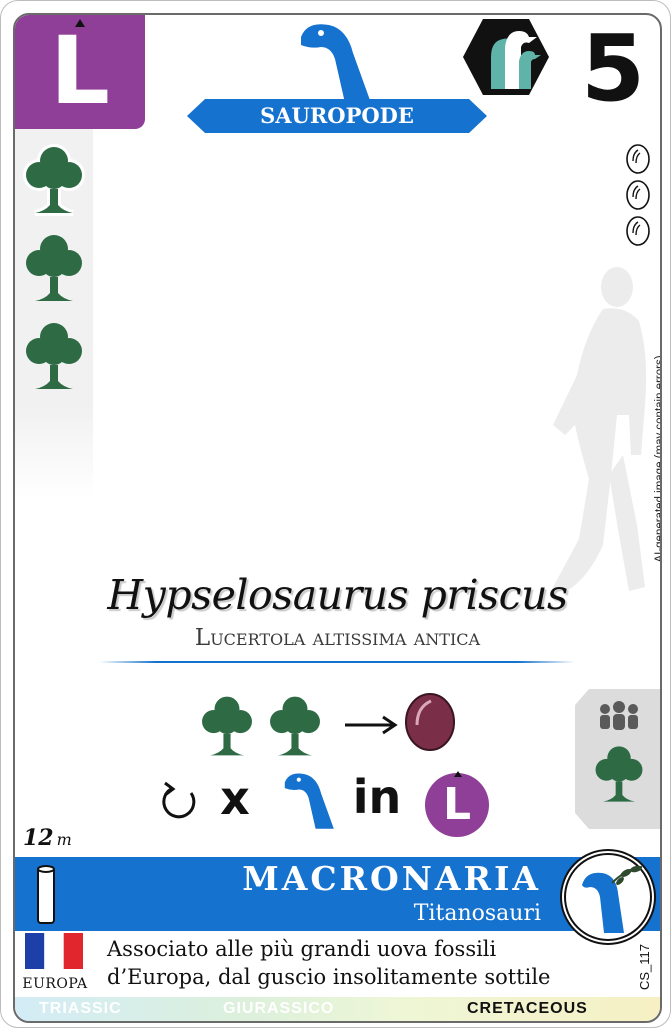 The height and width of the screenshot is (1028, 671). I want to click on subfamily-name: Titanosauri, so click(477, 913).